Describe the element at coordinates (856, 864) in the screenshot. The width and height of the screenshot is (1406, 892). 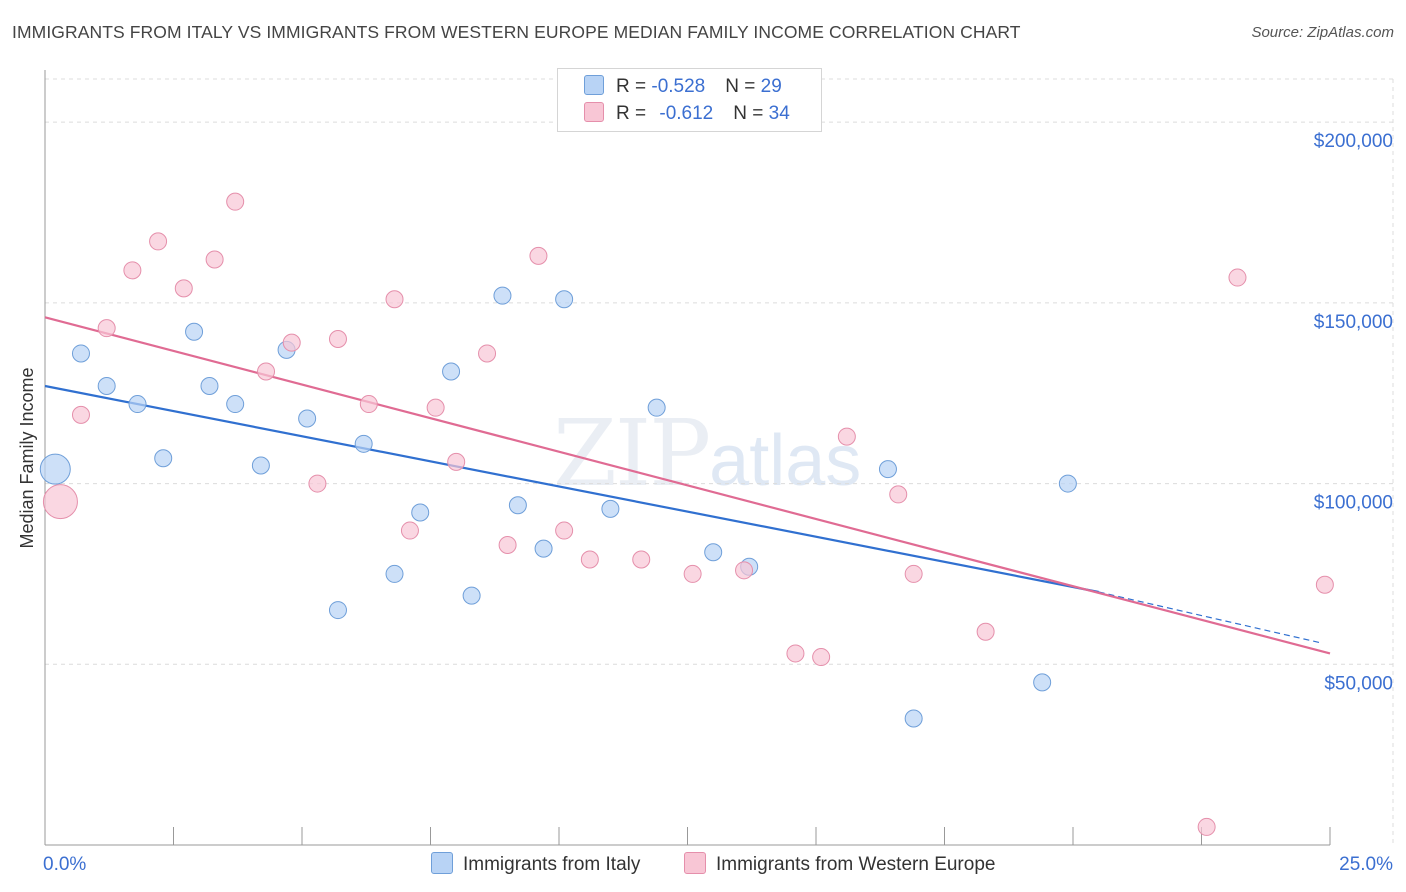
I see `bottom-legend-weu-label: Immigrants from Western Europe` at that location.